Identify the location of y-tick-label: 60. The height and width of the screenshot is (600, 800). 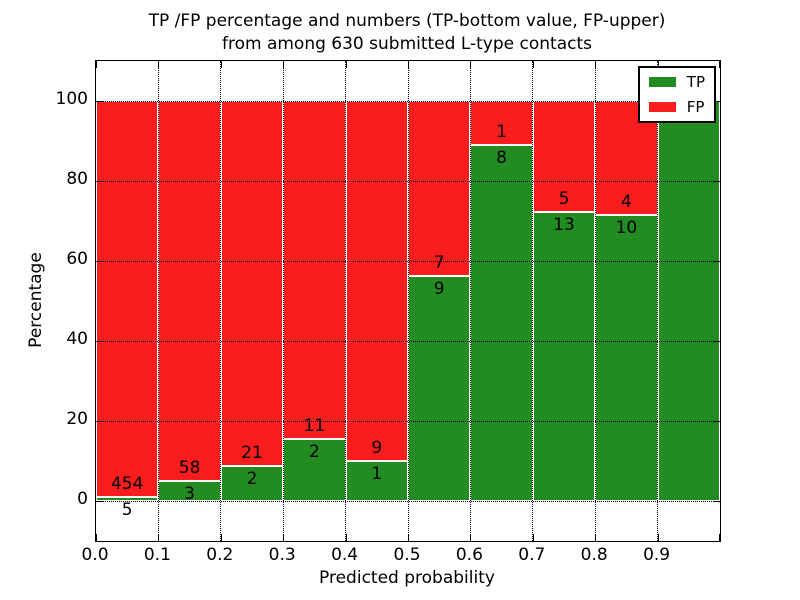
(77, 259).